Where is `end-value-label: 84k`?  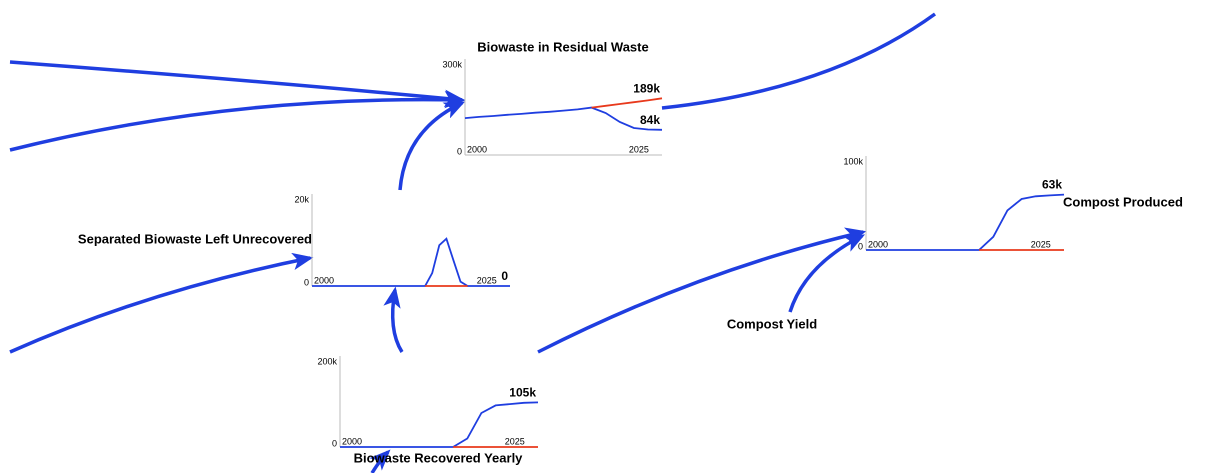
end-value-label: 84k is located at coordinates (650, 120).